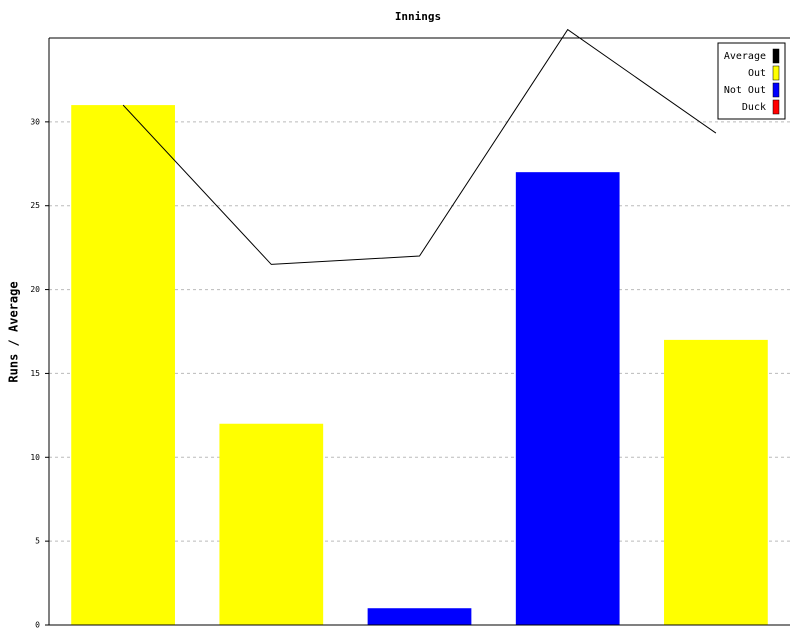  What do you see at coordinates (35, 457) in the screenshot?
I see `y-tick-label: 10` at bounding box center [35, 457].